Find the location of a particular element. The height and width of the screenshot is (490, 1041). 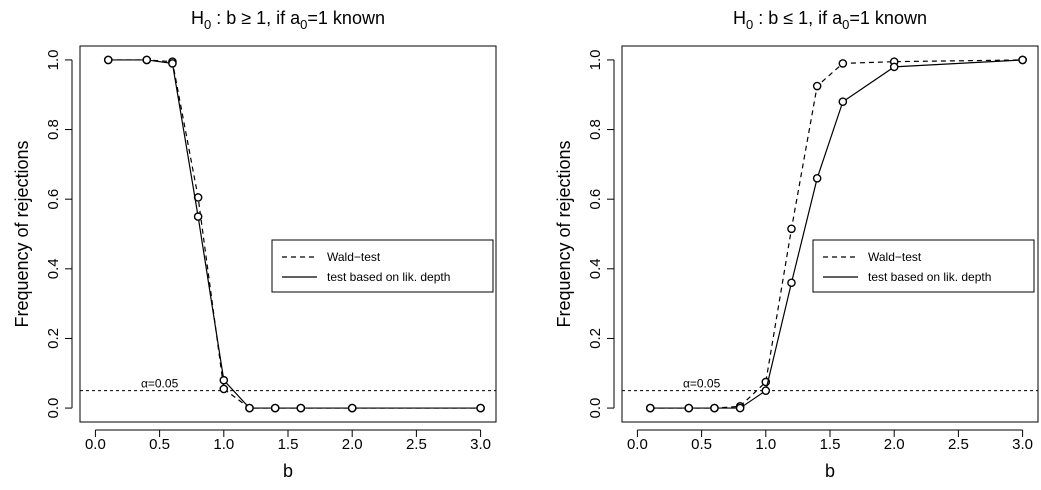

title-part: : b ≥ 1, if a is located at coordinates (256, 18).